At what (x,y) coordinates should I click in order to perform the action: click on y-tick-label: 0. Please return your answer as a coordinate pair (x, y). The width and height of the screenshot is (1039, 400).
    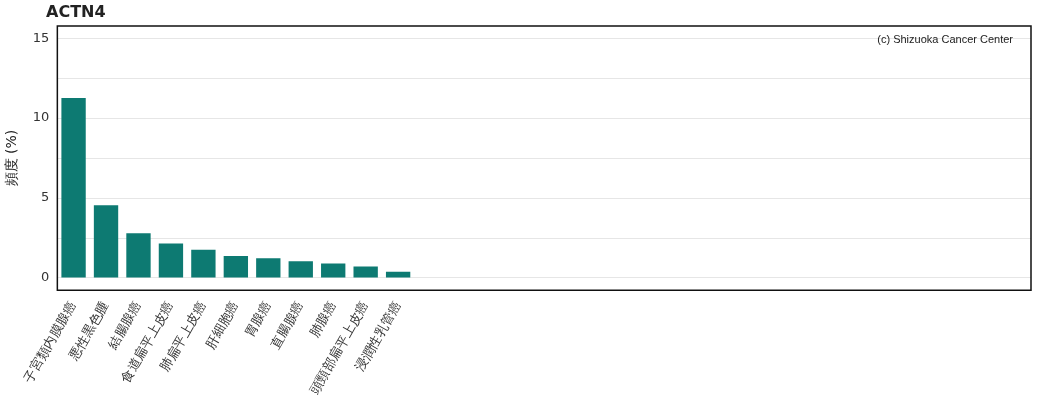
    Looking at the image, I should click on (45, 277).